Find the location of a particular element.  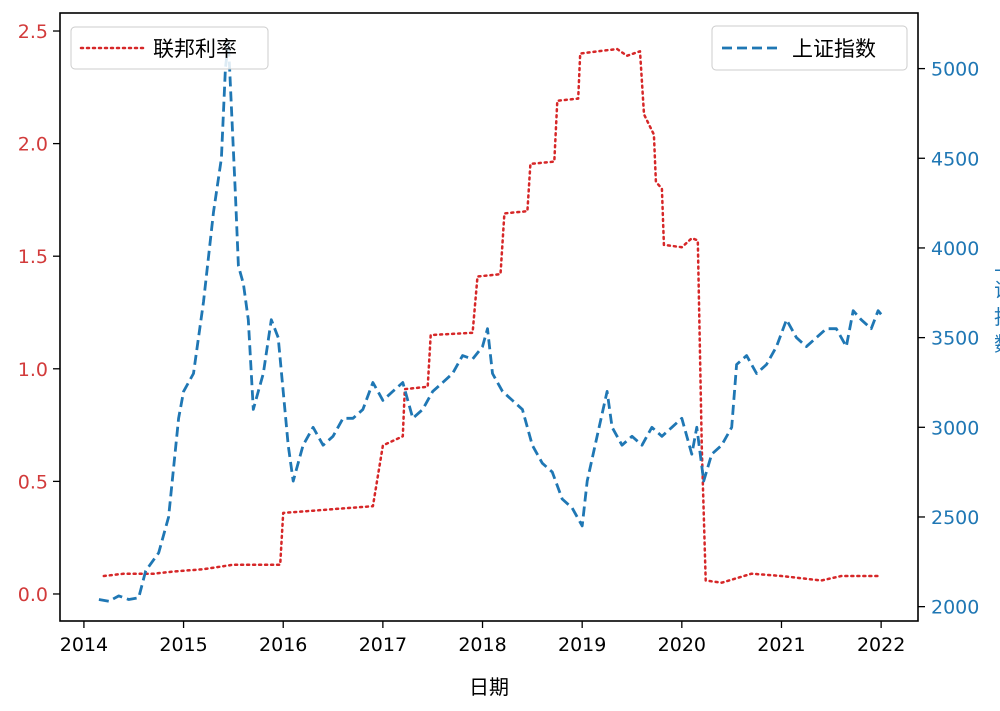

x-axis: 2014 2015 2016 2017 2018 2019 2020 2021 2022 is located at coordinates (482, 638).